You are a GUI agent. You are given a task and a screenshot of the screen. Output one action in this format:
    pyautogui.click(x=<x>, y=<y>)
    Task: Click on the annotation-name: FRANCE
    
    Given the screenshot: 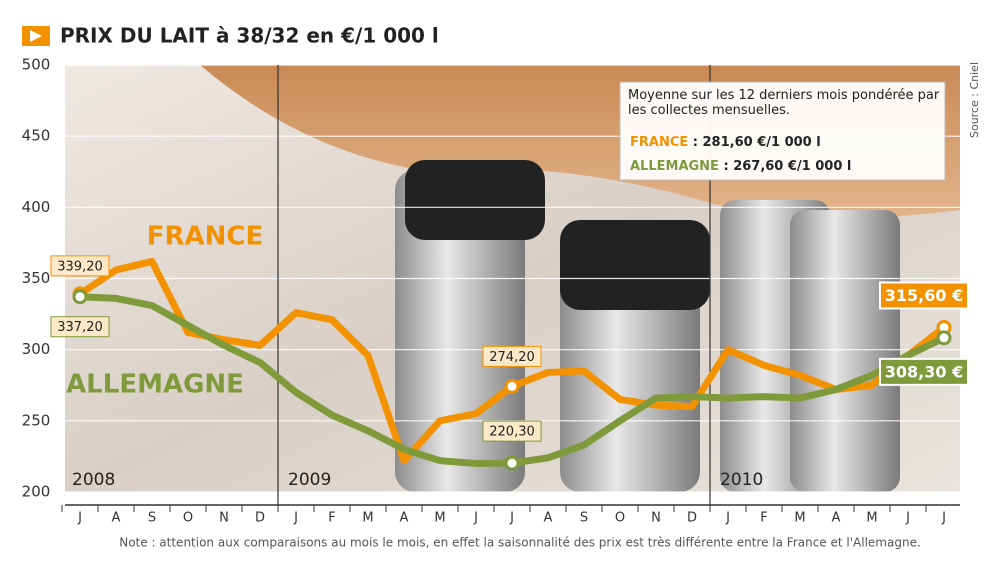 What is the action you would take?
    pyautogui.click(x=659, y=142)
    